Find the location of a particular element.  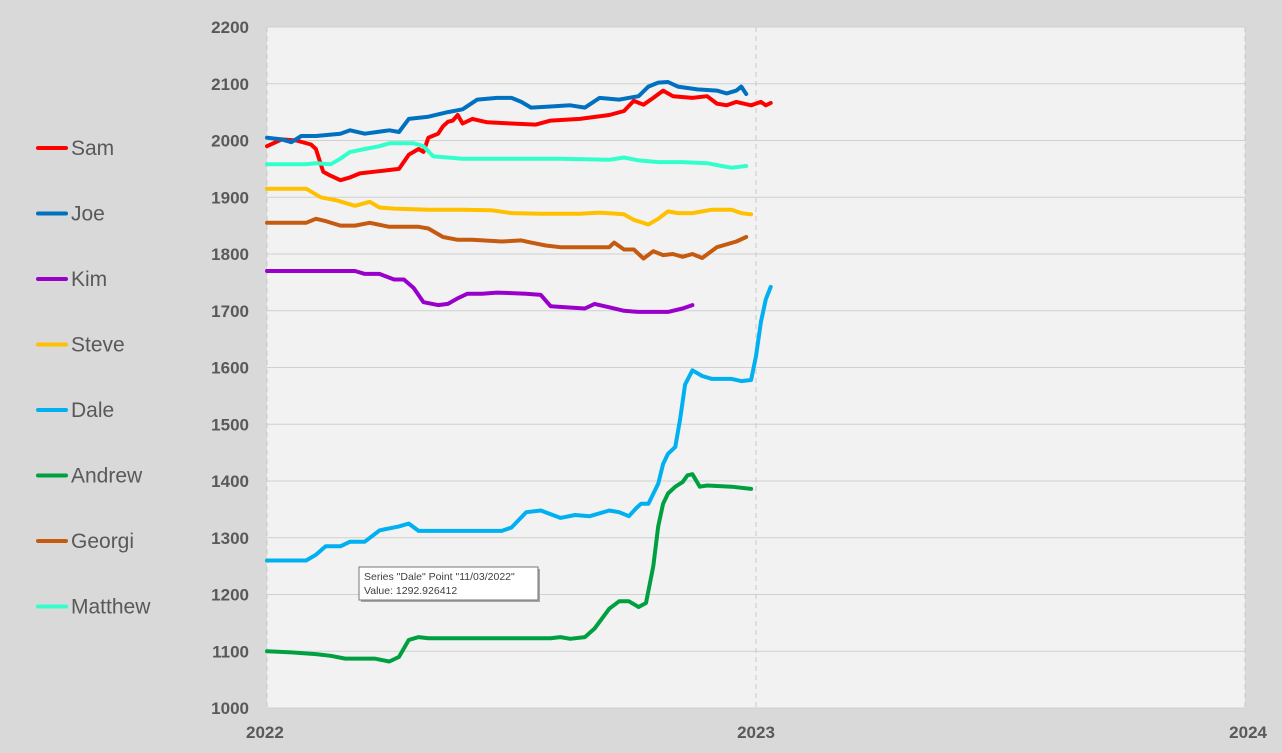

y-tick-label: 1200 is located at coordinates (230, 595).